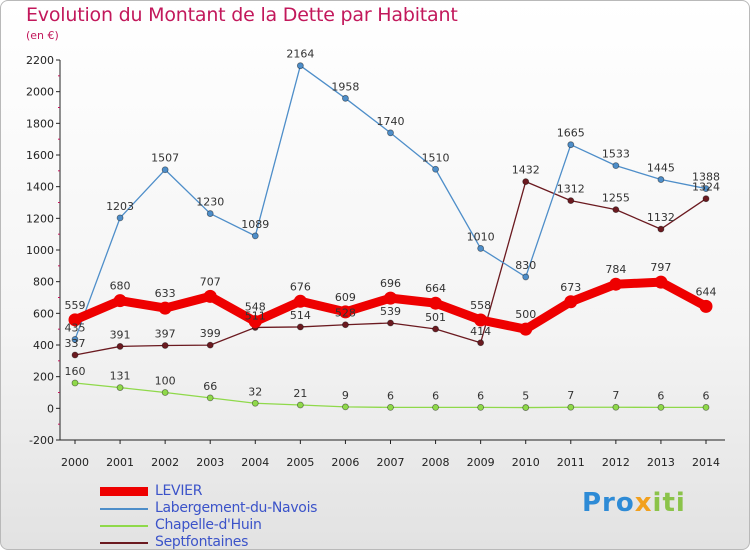 Image resolution: width=750 pixels, height=550 pixels. Describe the element at coordinates (255, 224) in the screenshot. I see `data-label-labergement-du-navois: 1089` at that location.